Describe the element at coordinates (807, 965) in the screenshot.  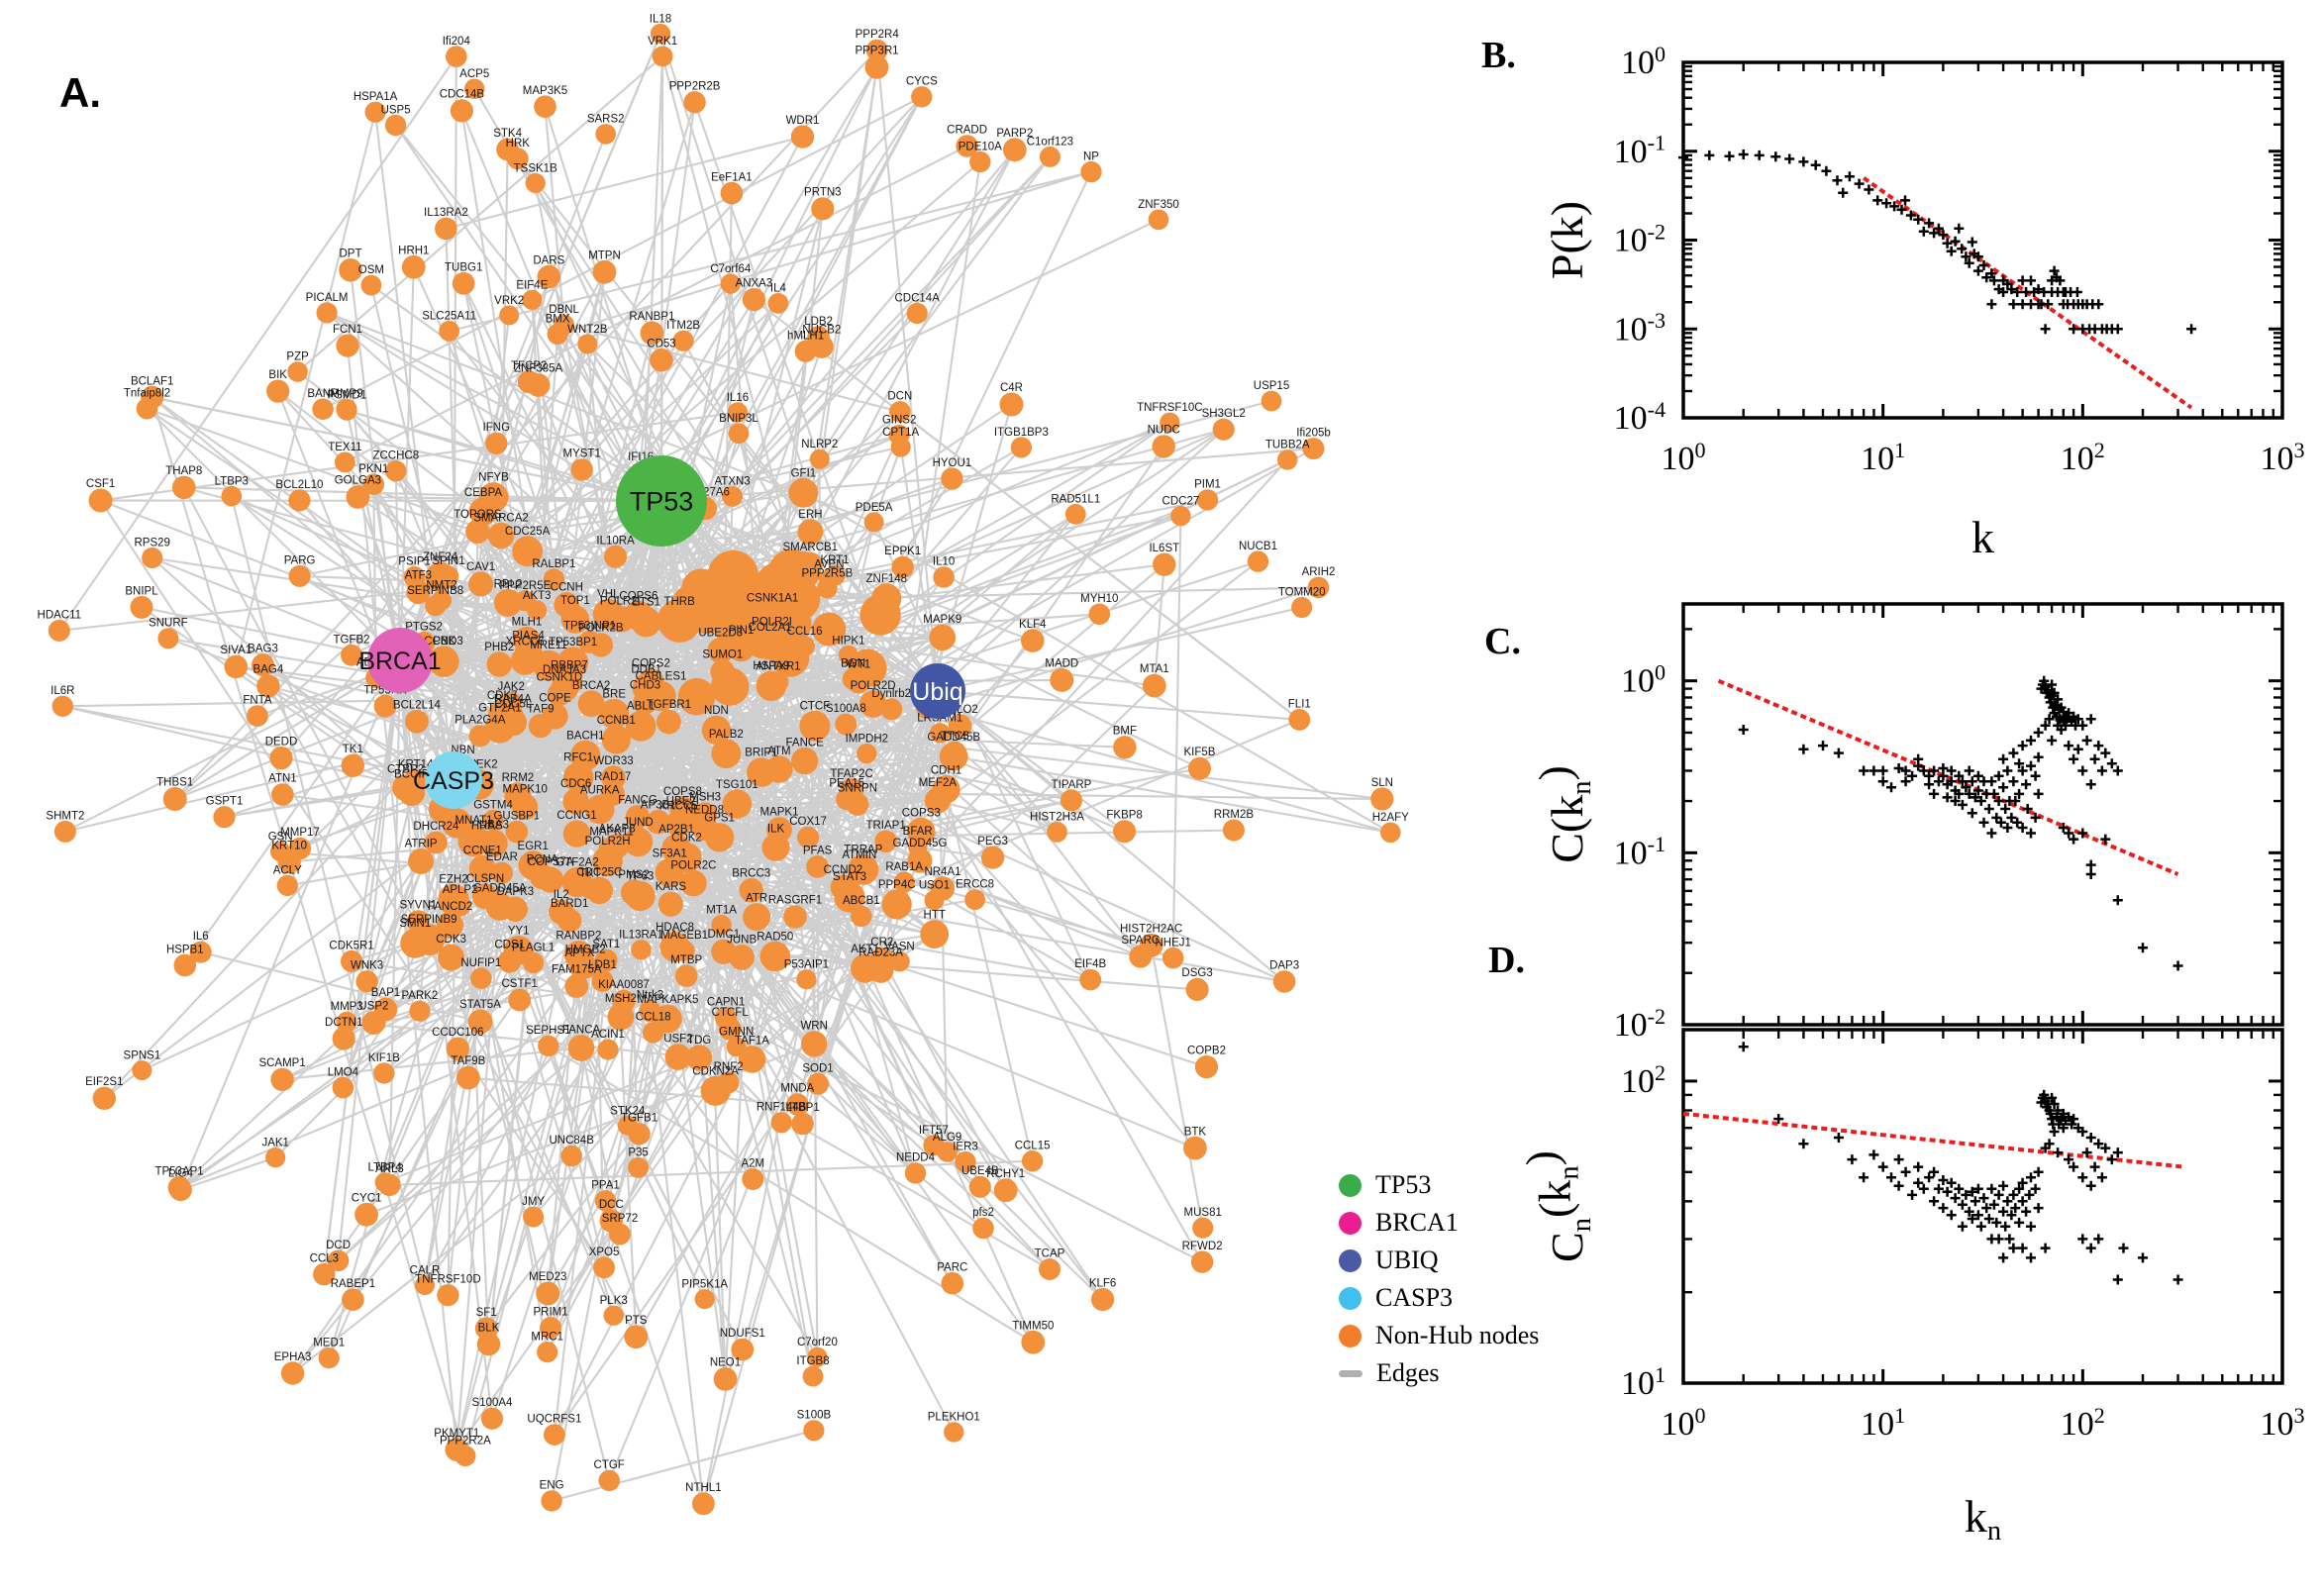
I see `node-label: P53AIP1` at that location.